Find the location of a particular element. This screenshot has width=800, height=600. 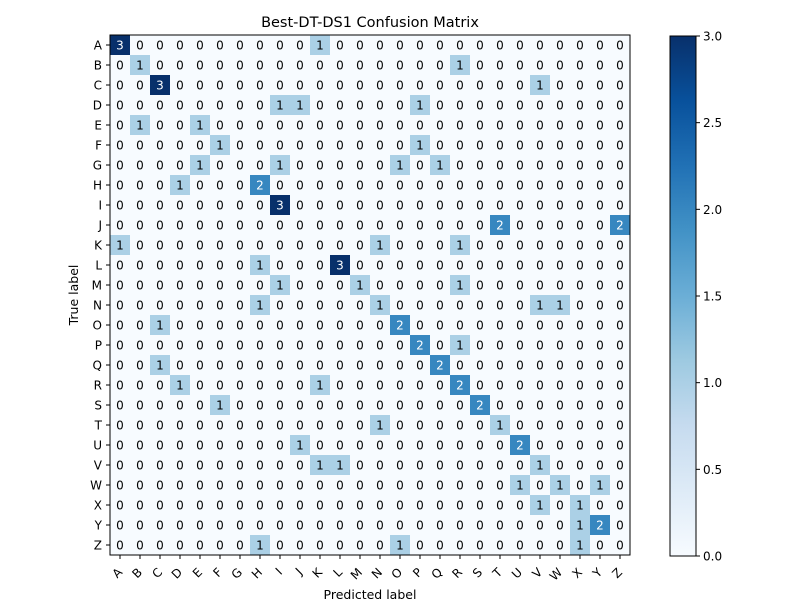

y-tick-label: D is located at coordinates (97, 106).